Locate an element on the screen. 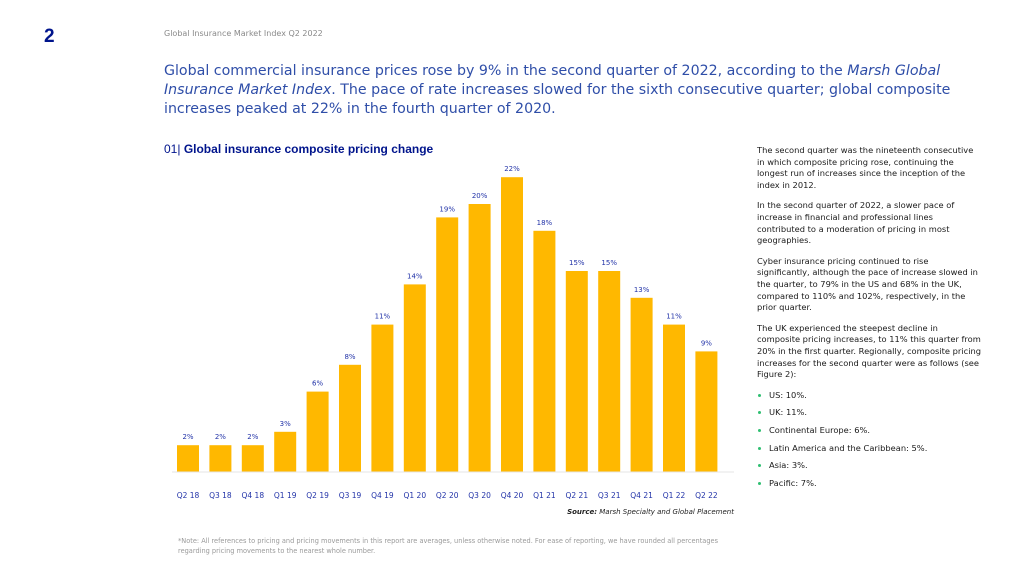 This screenshot has height=576, width=1024. x-tick-label: Q2 18 is located at coordinates (188, 495).